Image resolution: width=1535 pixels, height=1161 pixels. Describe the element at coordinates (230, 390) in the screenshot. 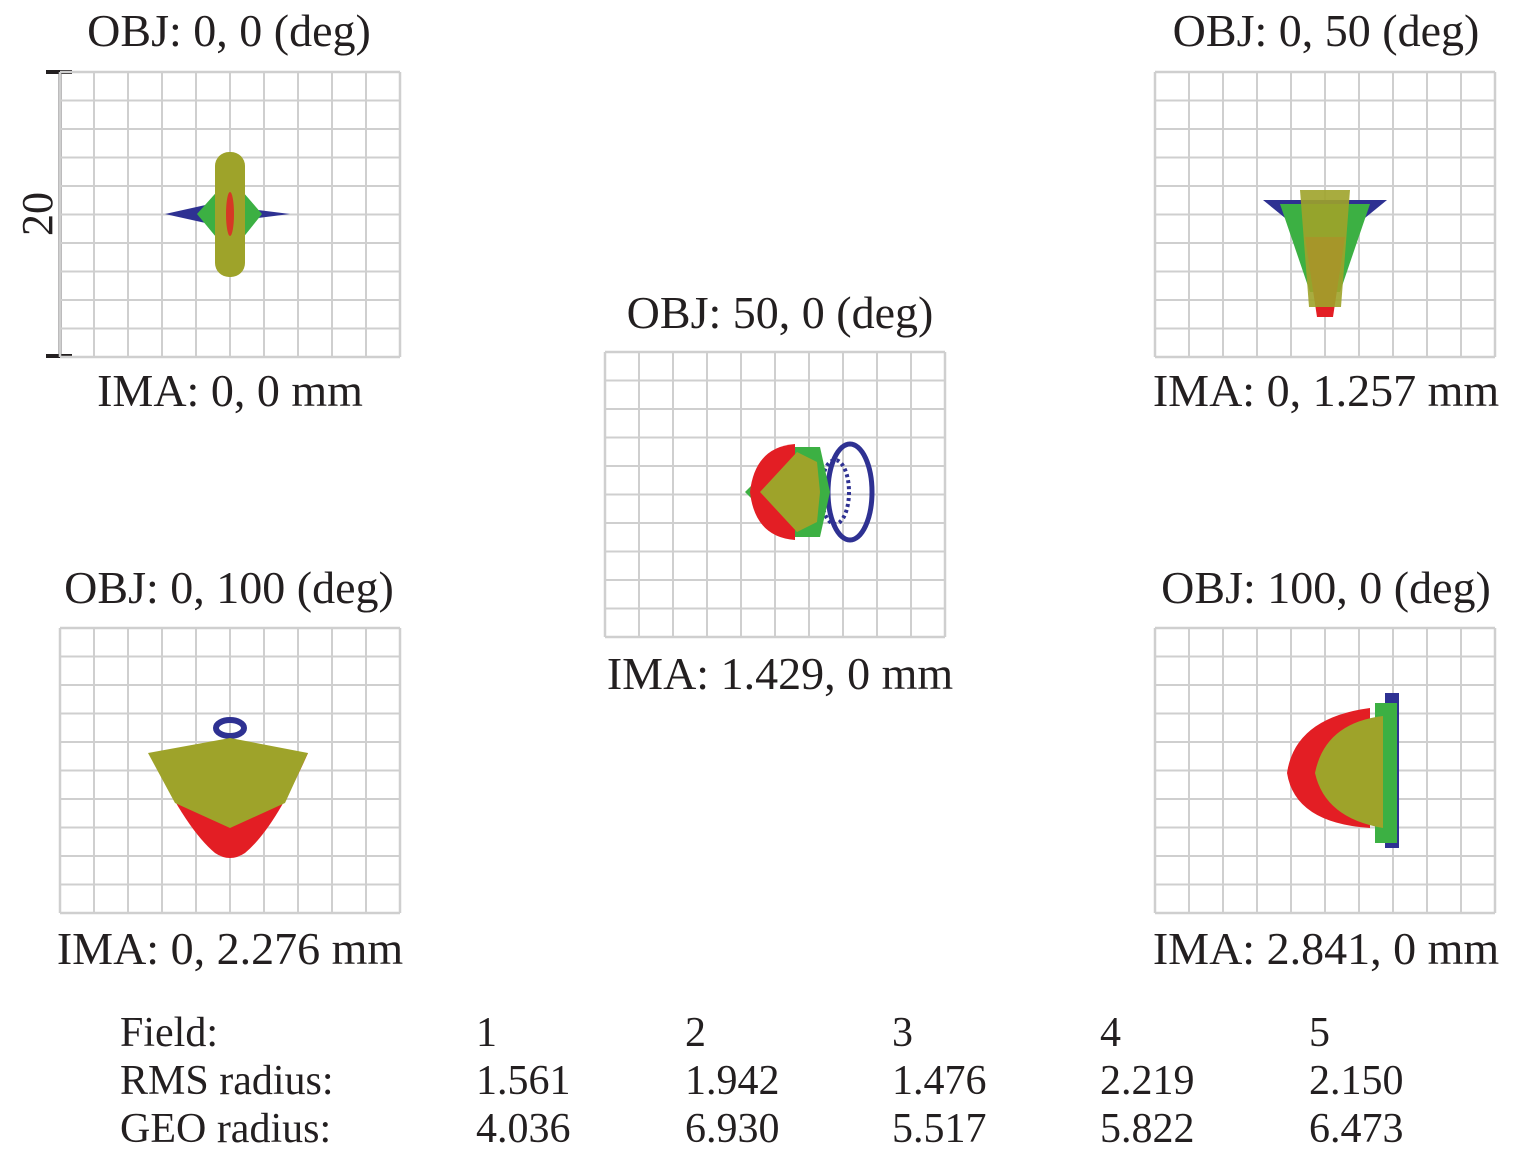

I see `panel-1-ima-label: IMA: 0, 0 mm` at that location.